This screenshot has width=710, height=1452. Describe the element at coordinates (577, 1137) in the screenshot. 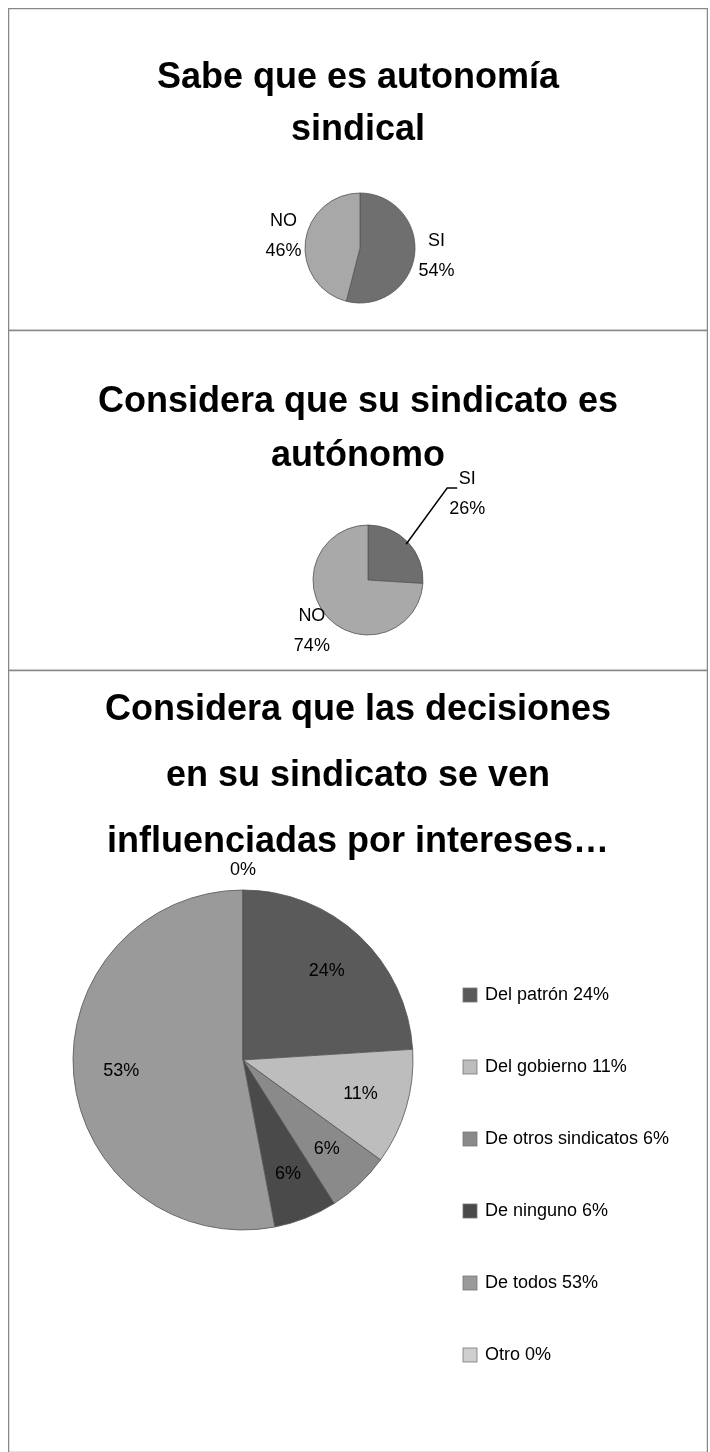

I see `legend-label: De otros sindicatos 6%` at that location.